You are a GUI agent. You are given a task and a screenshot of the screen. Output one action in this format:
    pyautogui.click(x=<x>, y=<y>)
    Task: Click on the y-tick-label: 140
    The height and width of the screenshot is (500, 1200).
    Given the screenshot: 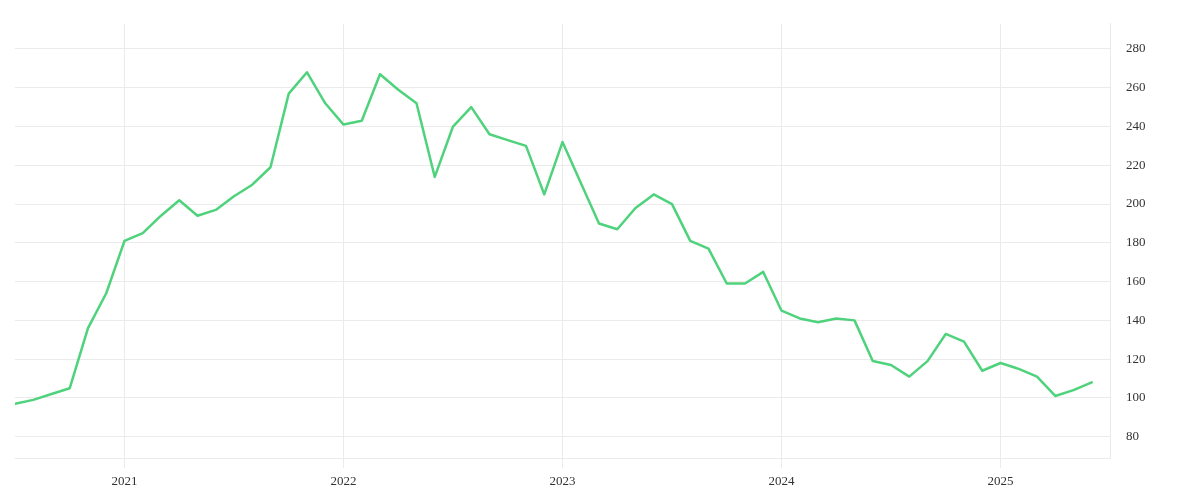 What is the action you would take?
    pyautogui.click(x=1136, y=319)
    